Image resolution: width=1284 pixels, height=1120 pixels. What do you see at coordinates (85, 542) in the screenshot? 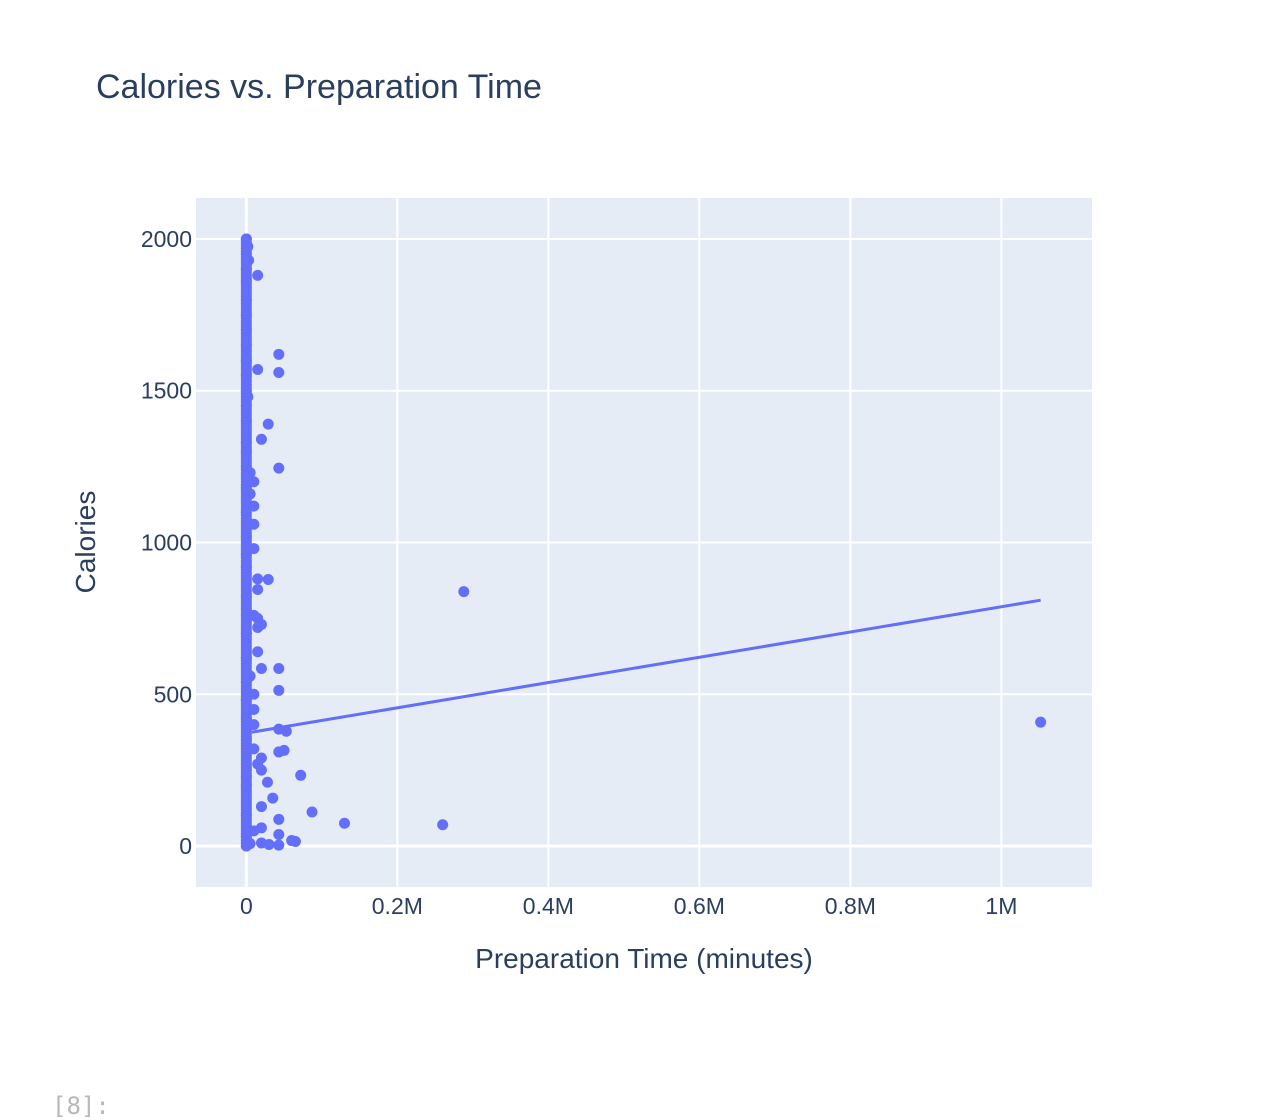
I see `y-axis-title: Calories` at bounding box center [85, 542].